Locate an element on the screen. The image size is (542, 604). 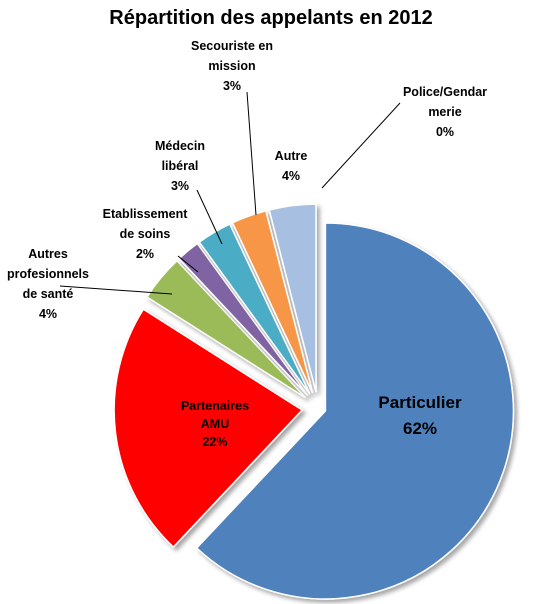
slice-label: Autre is located at coordinates (291, 156).